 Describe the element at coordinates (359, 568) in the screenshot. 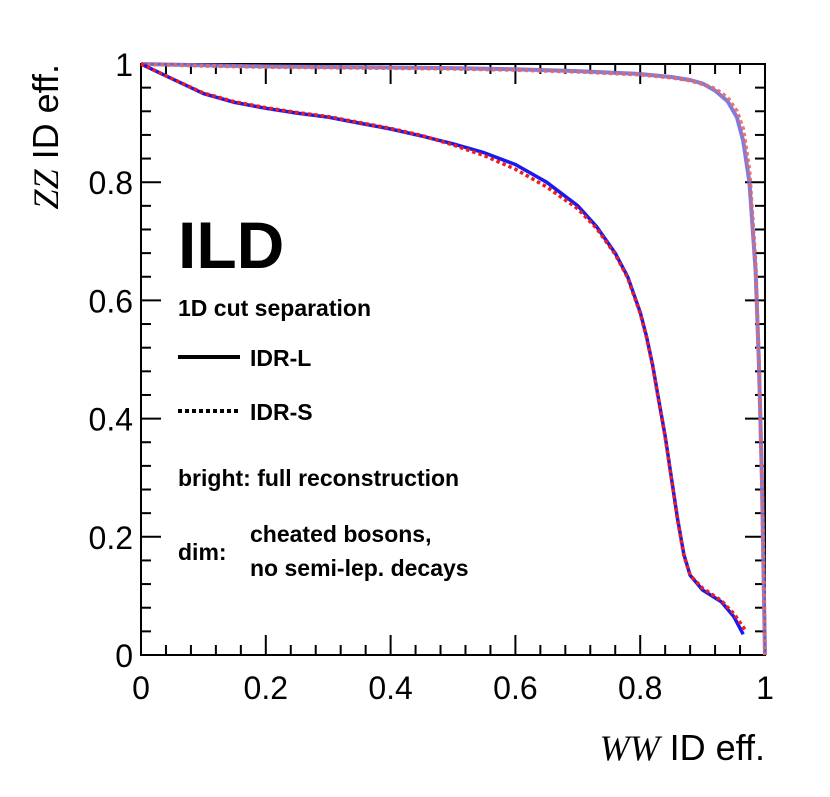

I see `legend-note-dim-line2: no semi-lep. decays` at that location.